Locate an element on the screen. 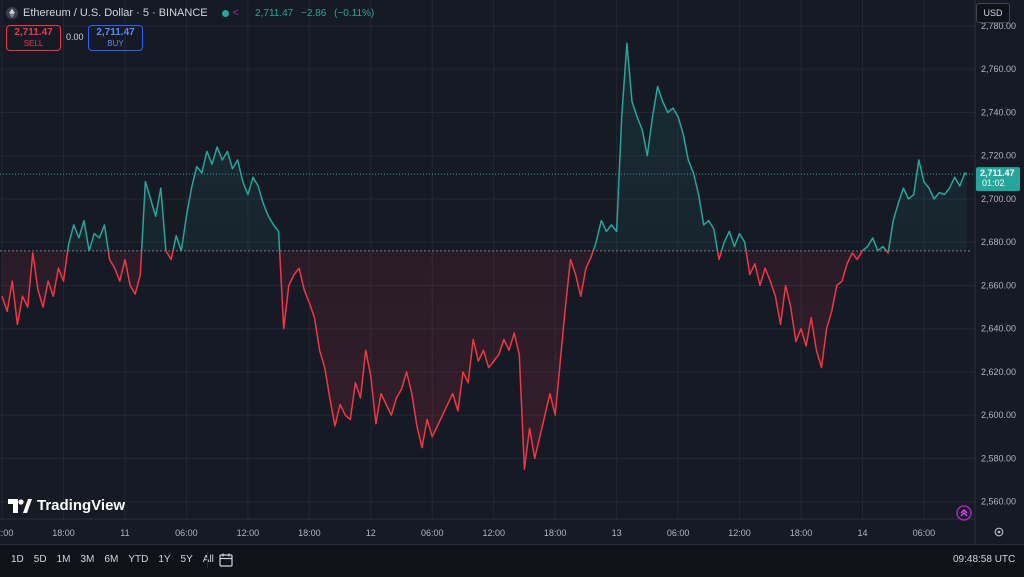 This screenshot has width=1024, height=577. y-tick-label: 2,740.00 is located at coordinates (998, 112).